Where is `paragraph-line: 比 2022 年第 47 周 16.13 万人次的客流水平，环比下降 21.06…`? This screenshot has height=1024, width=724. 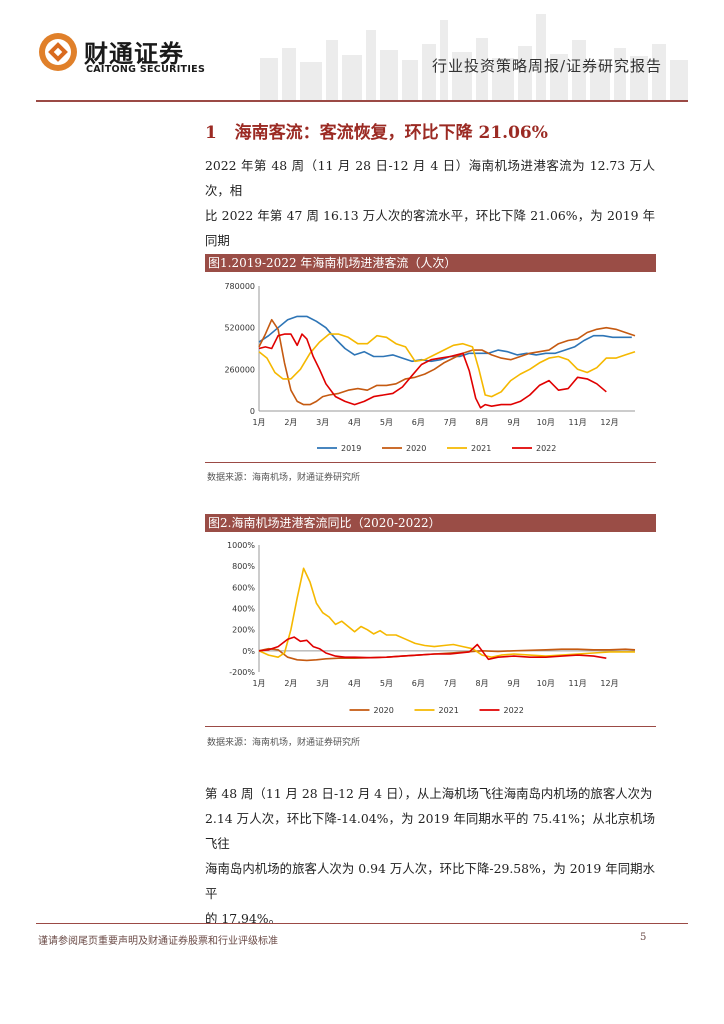
paragraph-line: 比 2022 年第 47 周 16.13 万人次的客流水平，环比下降 21.06… is located at coordinates (430, 228).